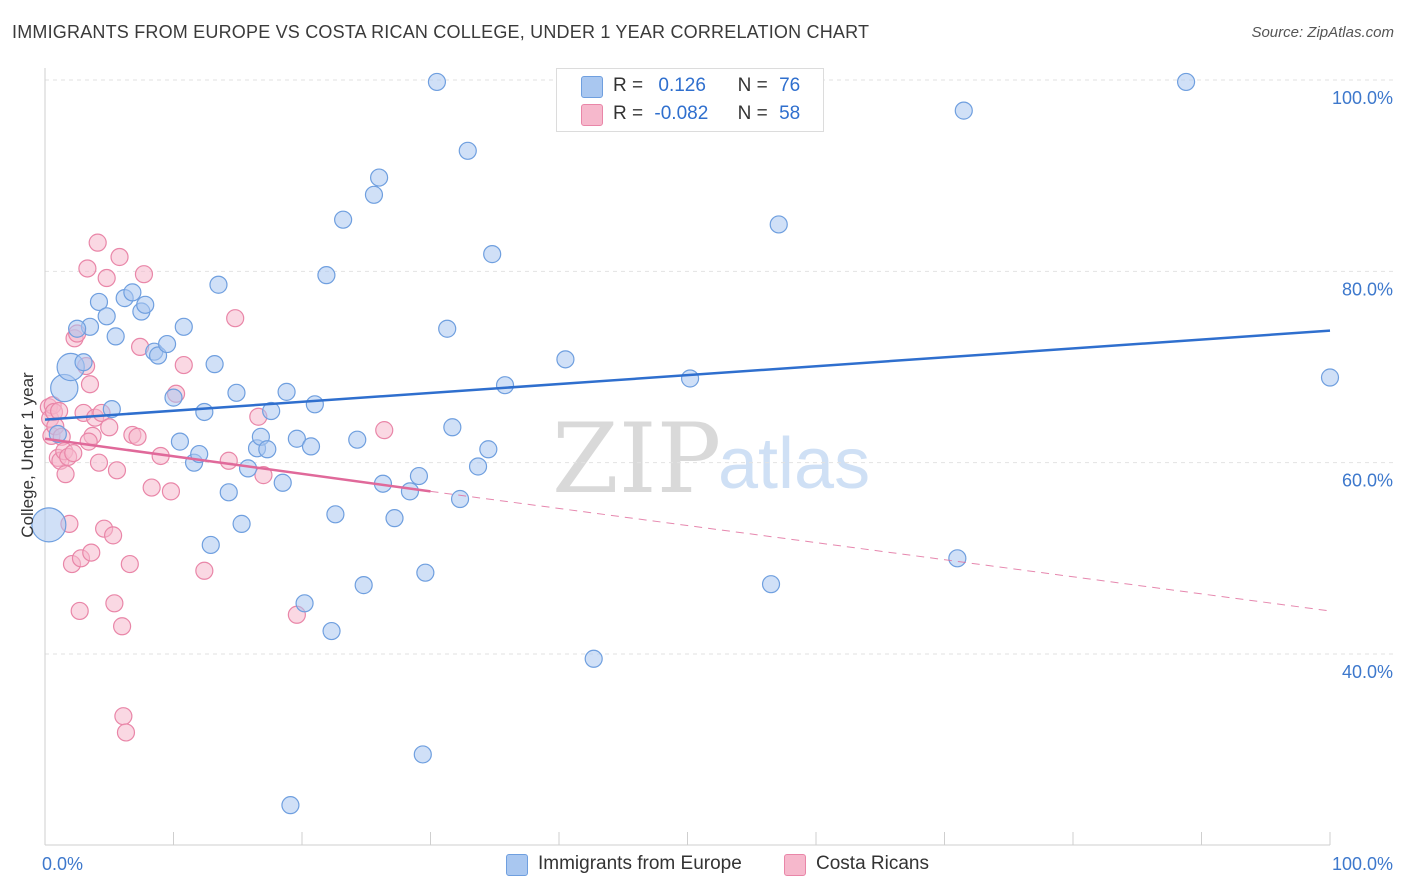 The width and height of the screenshot is (1406, 892). What do you see at coordinates (681, 113) in the screenshot?
I see `r-value: -0.082` at bounding box center [681, 113].